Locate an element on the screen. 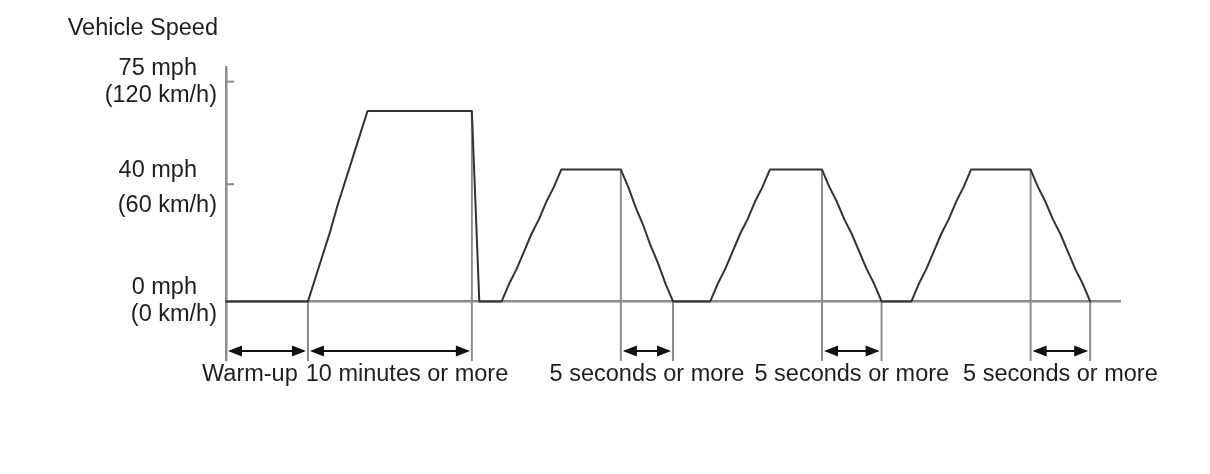 The width and height of the screenshot is (1210, 474). text: Warm-up is located at coordinates (250, 373).